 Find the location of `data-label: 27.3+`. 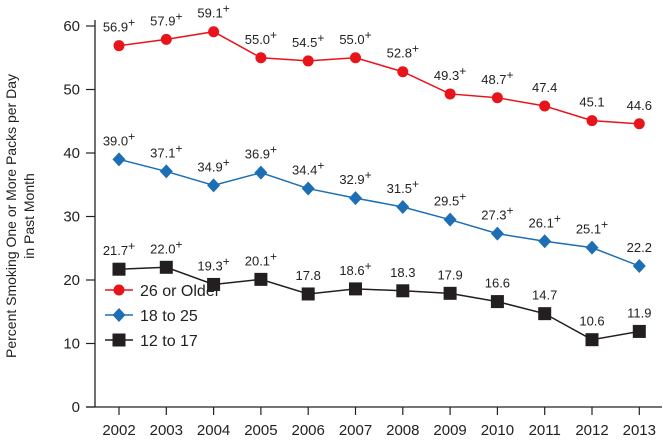

data-label: 27.3+ is located at coordinates (497, 213).